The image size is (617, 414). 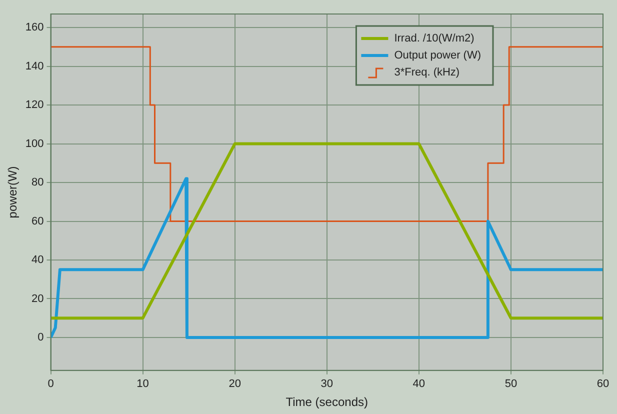 What do you see at coordinates (38, 221) in the screenshot?
I see `y-tick-label: 60` at bounding box center [38, 221].